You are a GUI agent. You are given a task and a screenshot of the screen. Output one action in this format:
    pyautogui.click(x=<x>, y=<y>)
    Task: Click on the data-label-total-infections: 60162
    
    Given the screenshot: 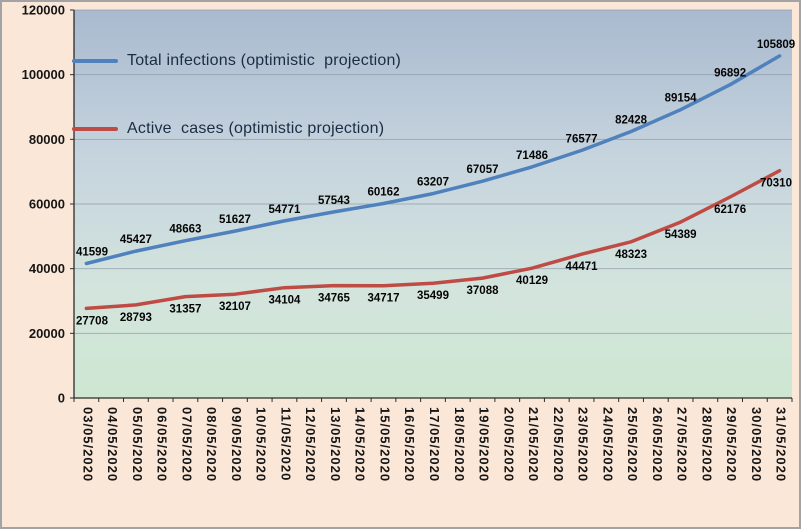 What is the action you would take?
    pyautogui.click(x=383, y=192)
    